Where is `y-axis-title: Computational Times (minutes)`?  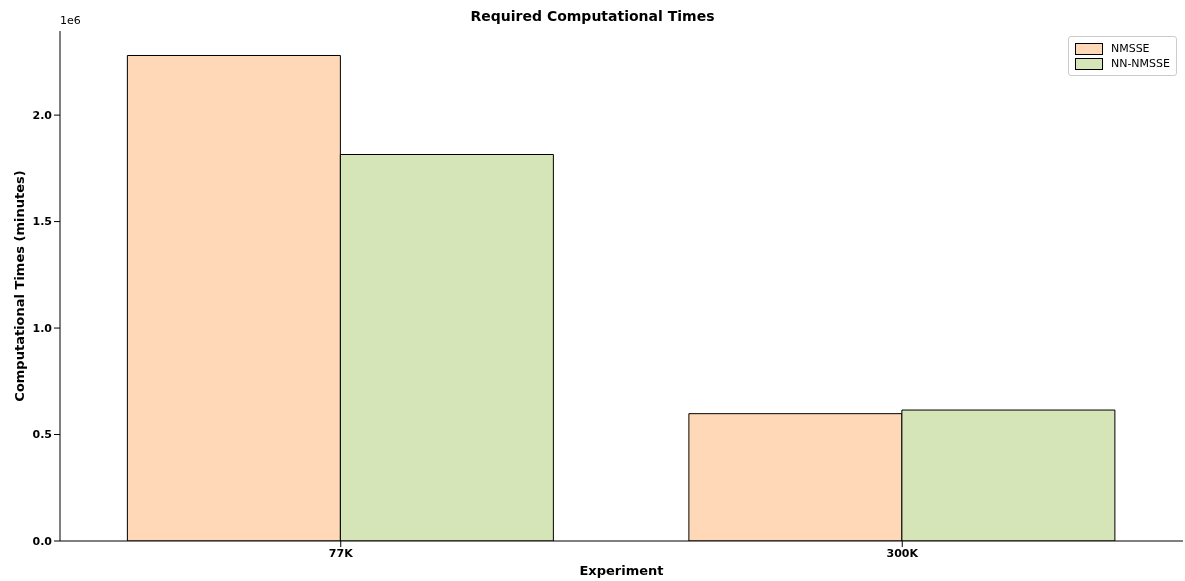
y-axis-title: Computational Times (minutes) is located at coordinates (19, 286).